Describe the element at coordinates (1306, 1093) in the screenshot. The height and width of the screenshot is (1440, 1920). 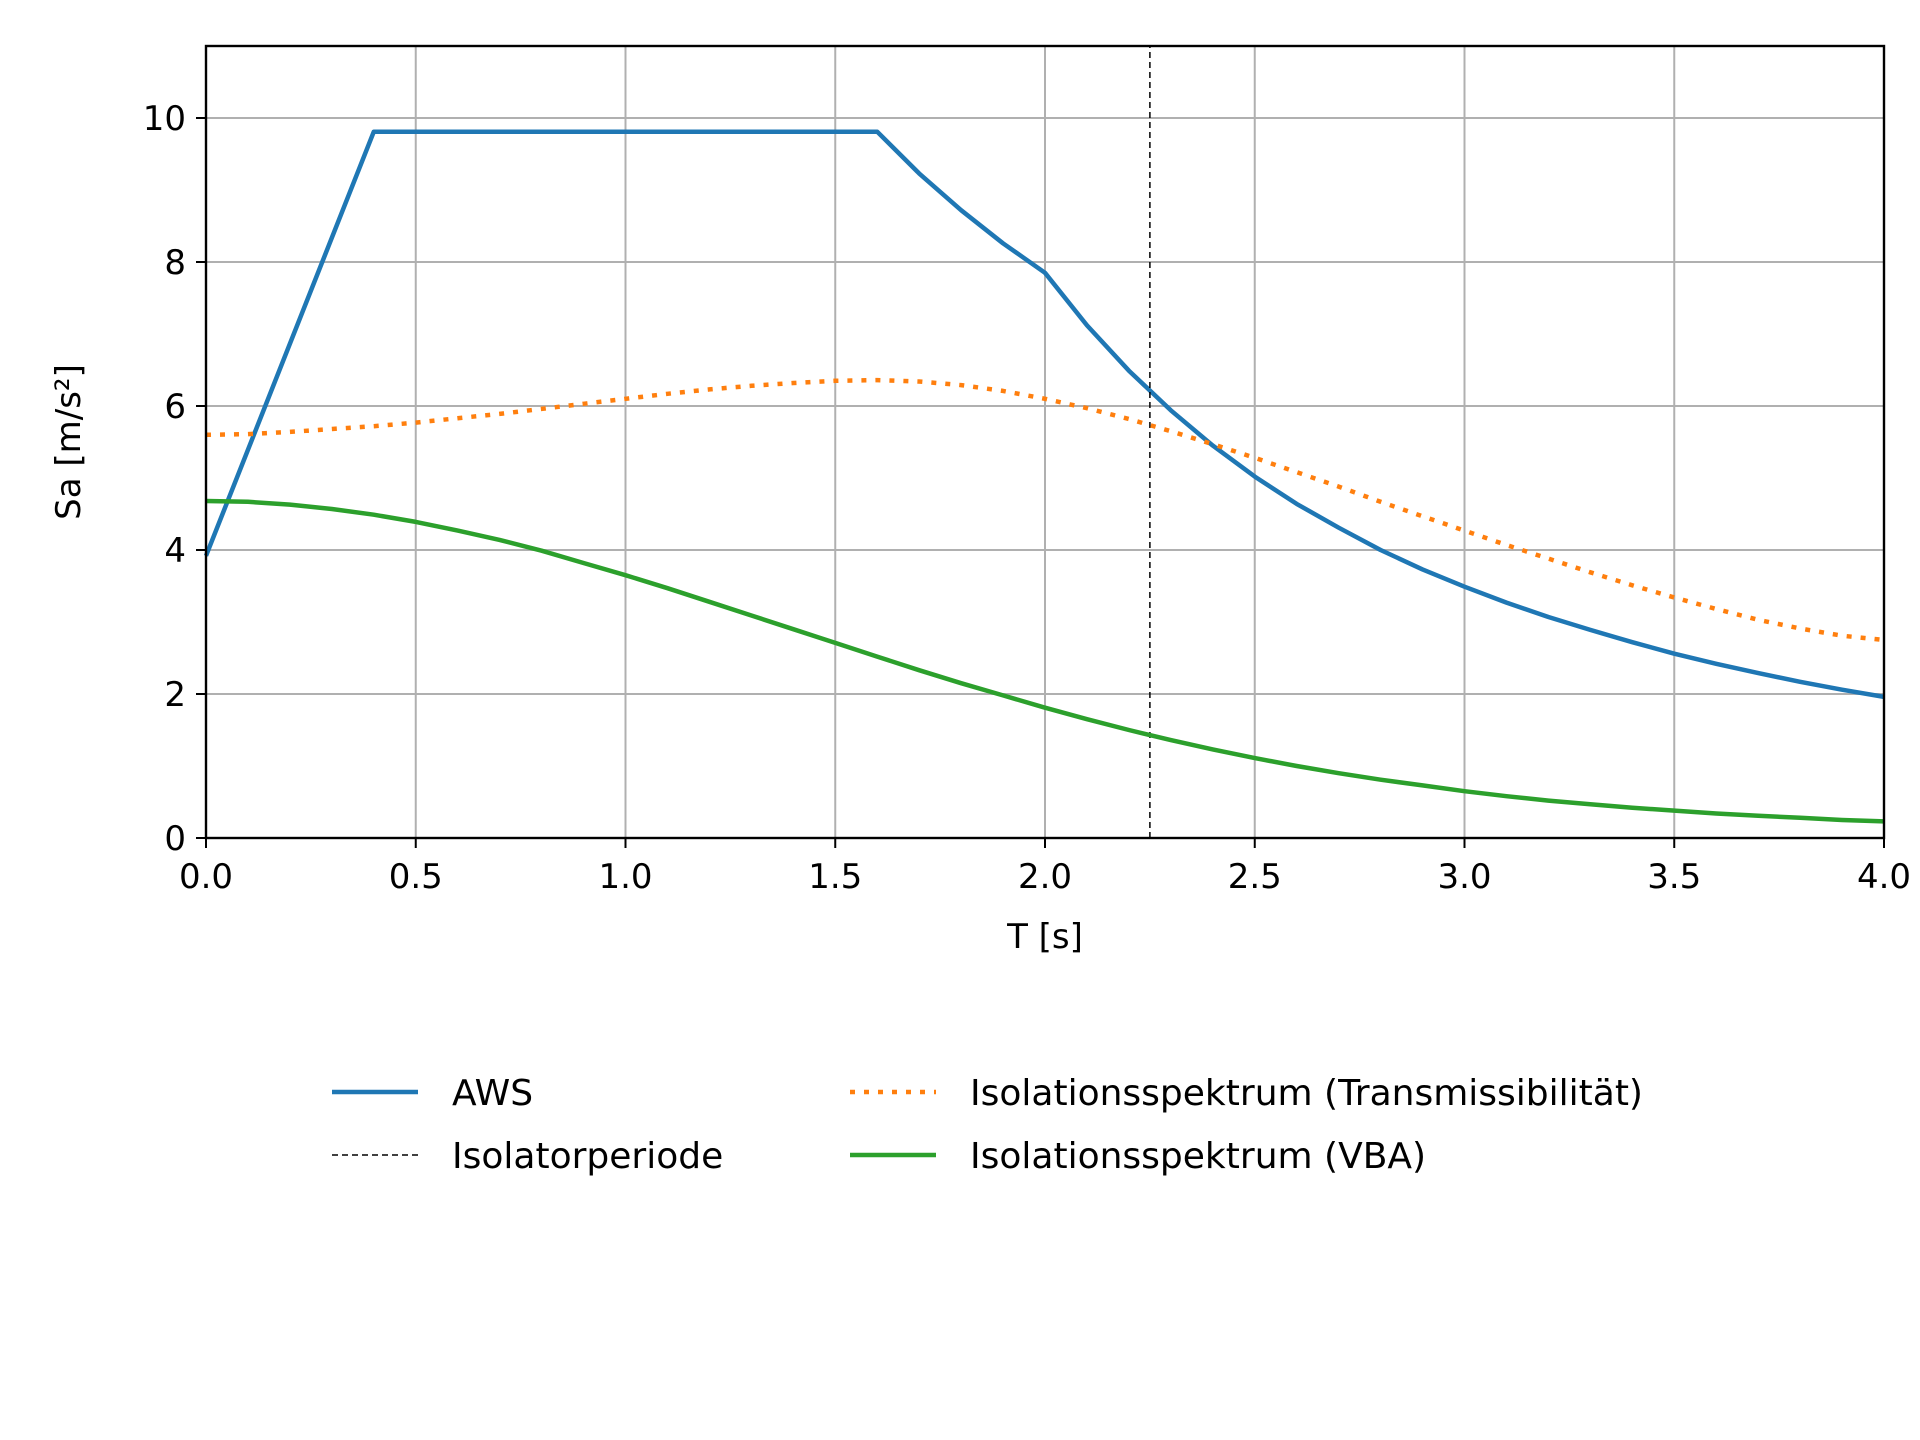
I see `legend-label: Isolationsspektrum (Transmissibilität)` at that location.